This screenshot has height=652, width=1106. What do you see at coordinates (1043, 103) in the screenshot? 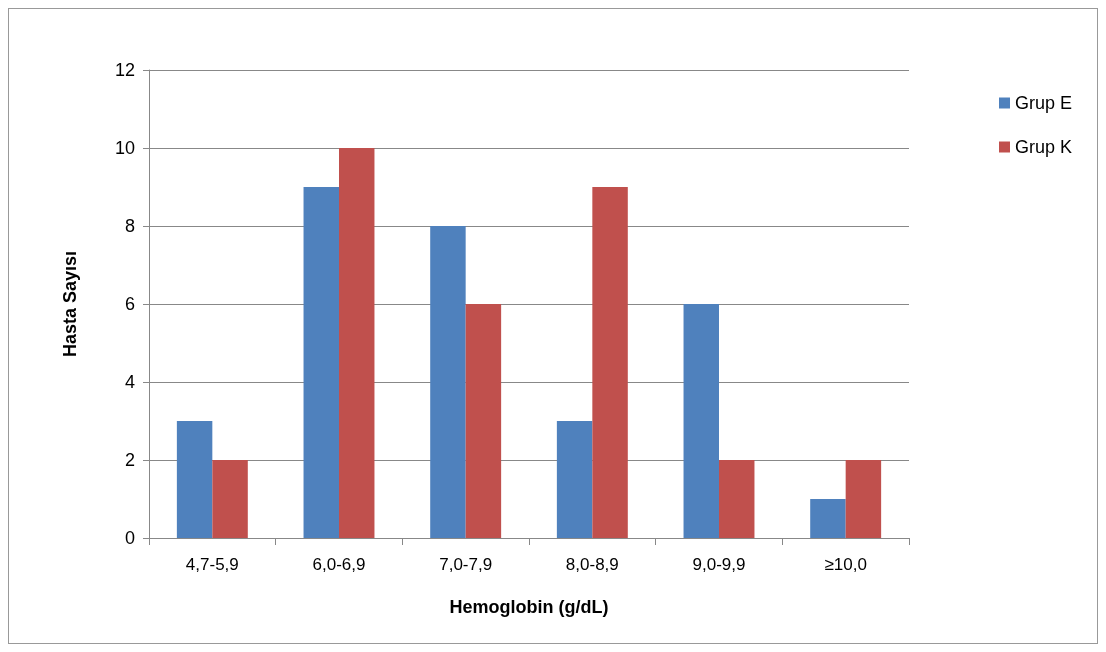
I see `legend-label: Grup E` at bounding box center [1043, 103].